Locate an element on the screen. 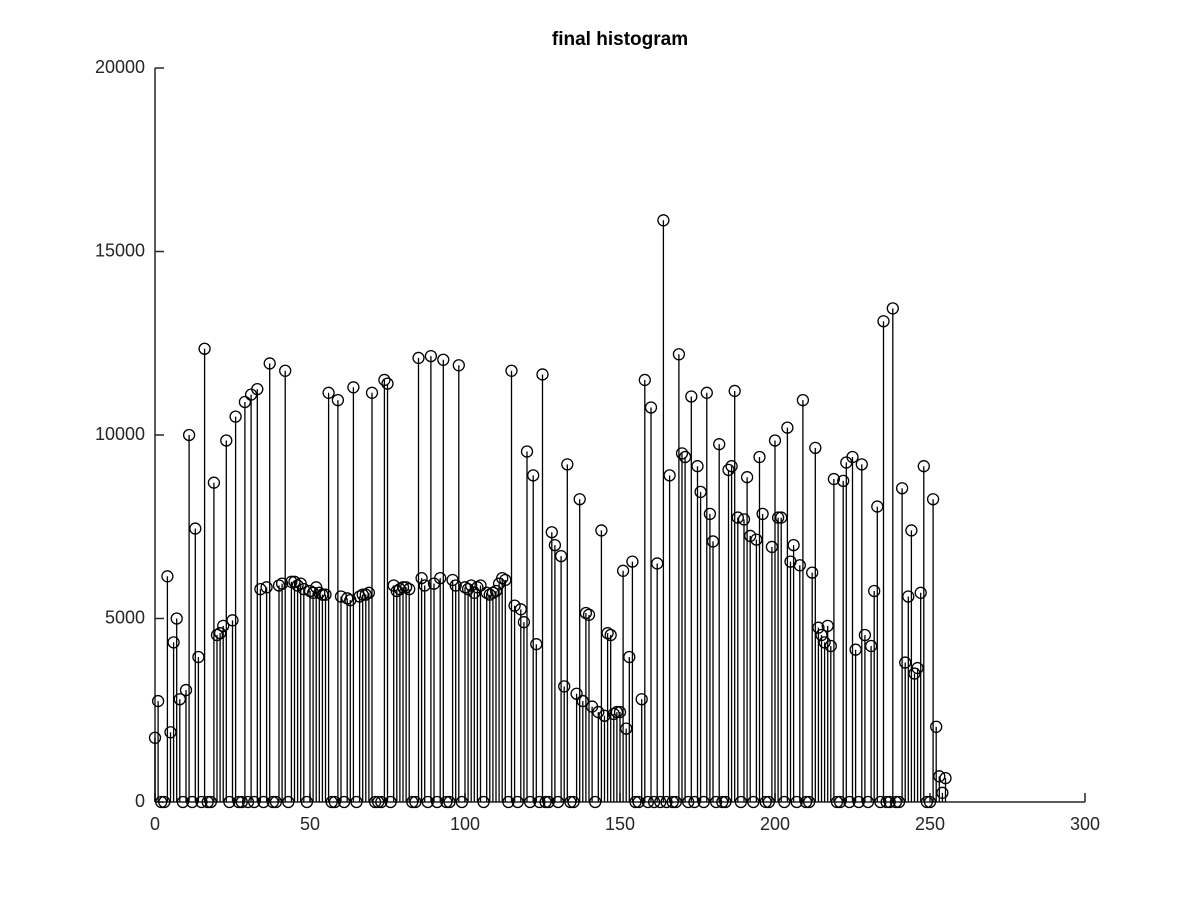 The width and height of the screenshot is (1200, 900). y-tick-label: 5000 is located at coordinates (125, 617).